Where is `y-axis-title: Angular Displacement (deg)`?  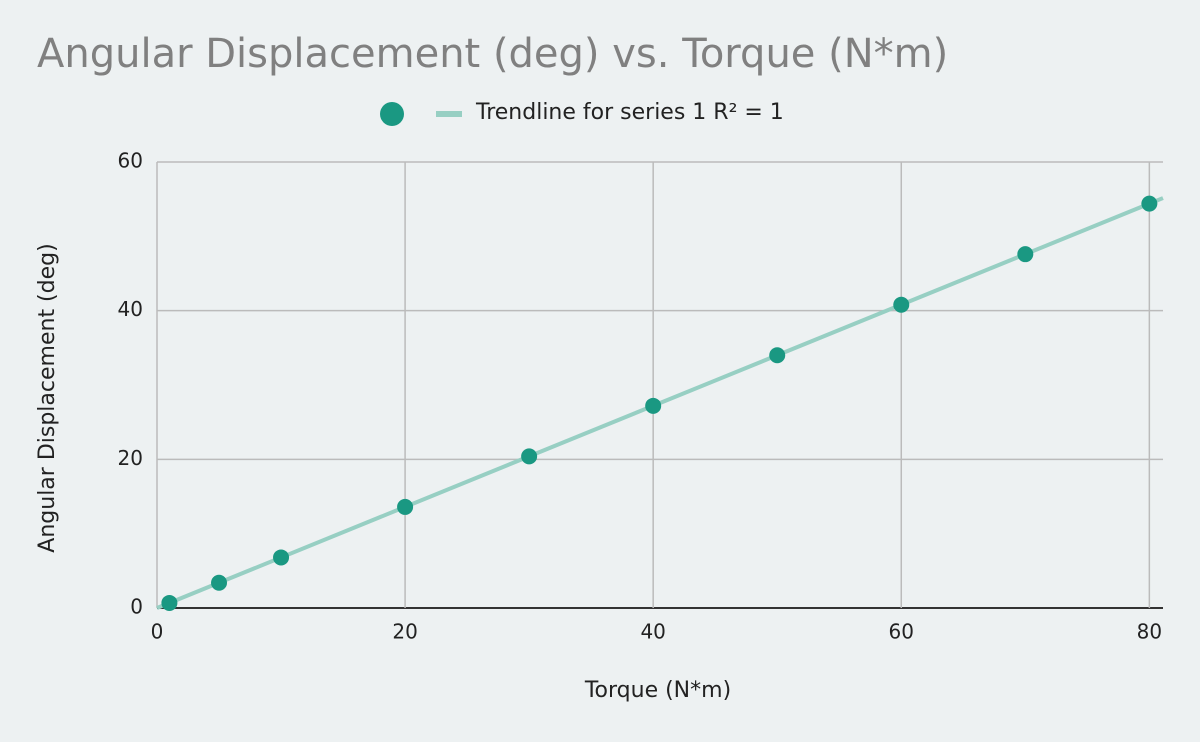
y-axis-title: Angular Displacement (deg) is located at coordinates (47, 397).